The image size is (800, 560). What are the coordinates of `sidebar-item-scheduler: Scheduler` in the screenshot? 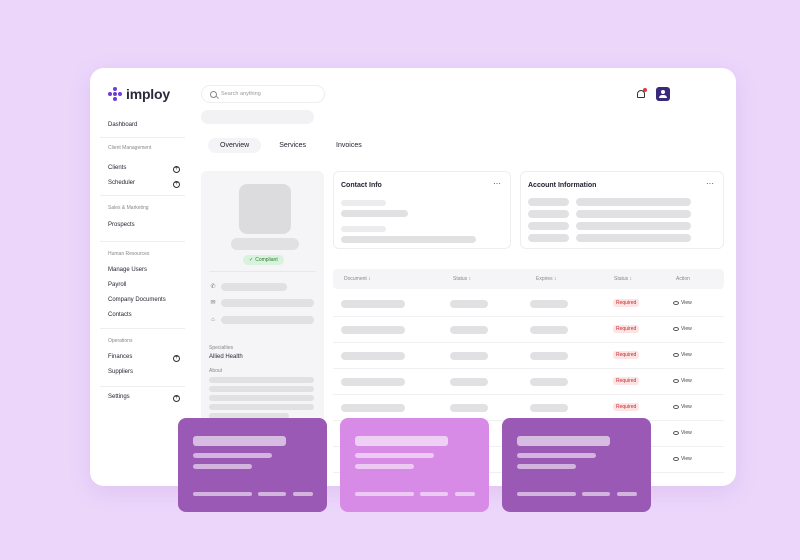 It's located at (122, 183).